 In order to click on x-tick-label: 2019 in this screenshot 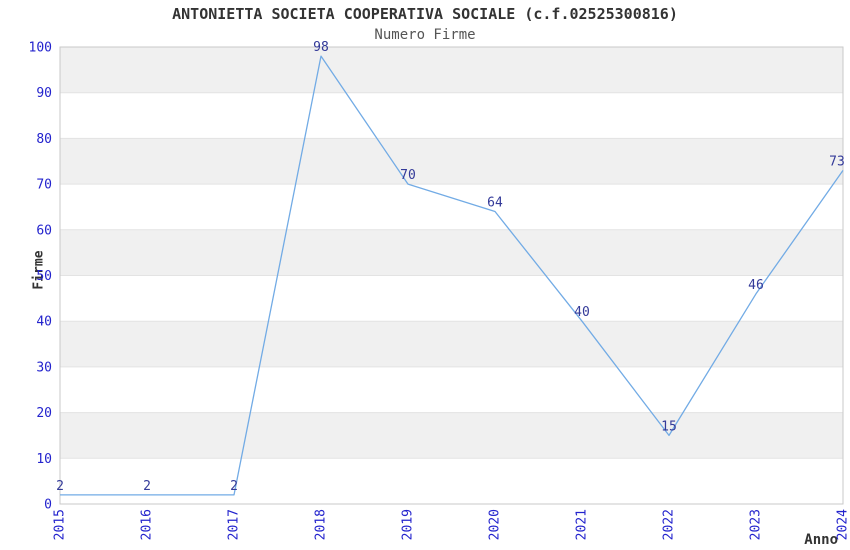, I will do `click(408, 524)`.